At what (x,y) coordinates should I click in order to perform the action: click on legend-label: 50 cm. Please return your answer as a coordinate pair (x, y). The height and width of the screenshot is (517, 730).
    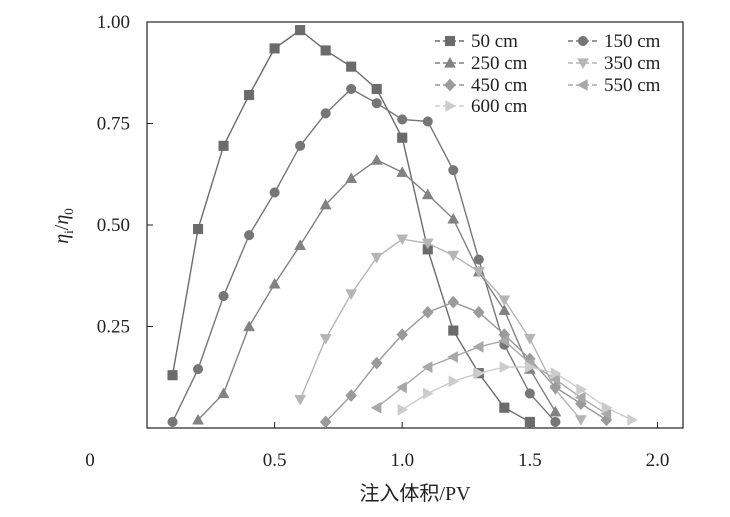
    Looking at the image, I should click on (494, 41).